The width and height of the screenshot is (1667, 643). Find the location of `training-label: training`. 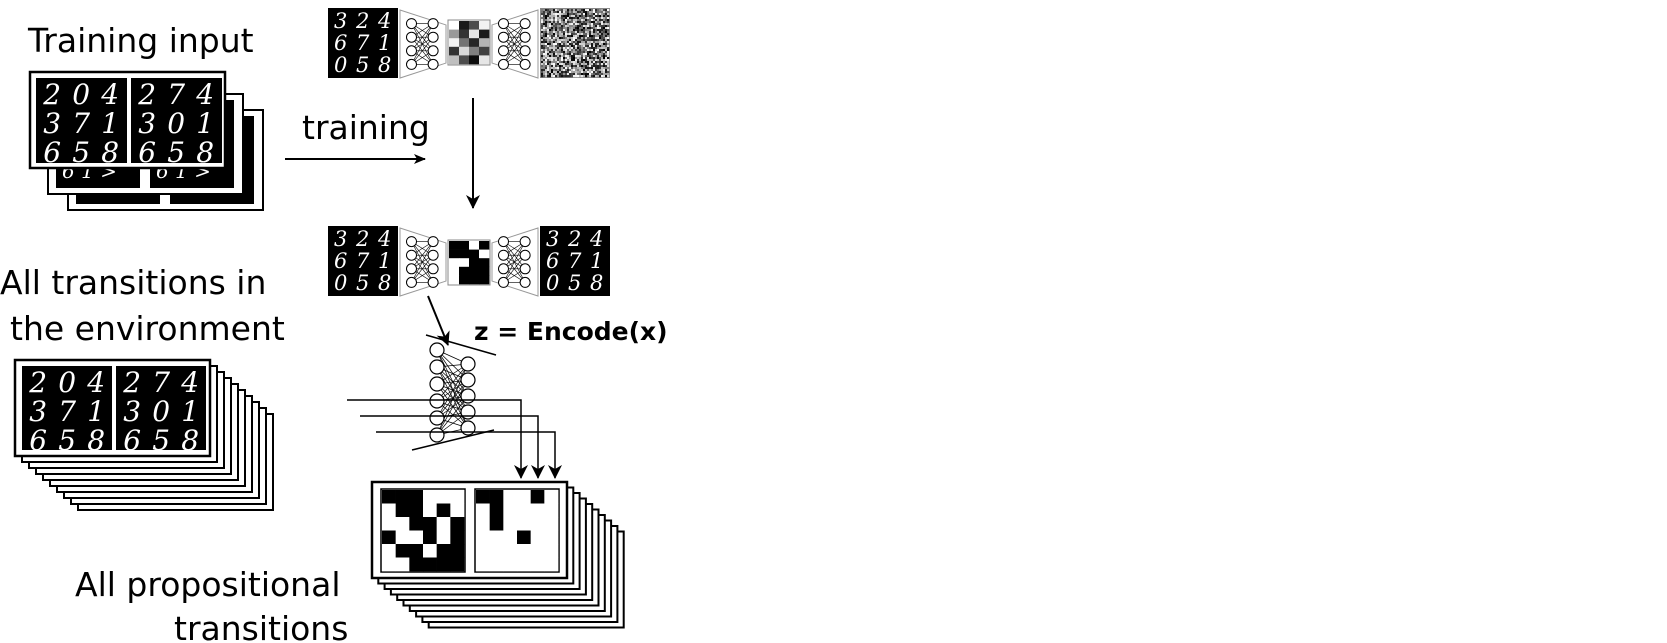

training-label: training is located at coordinates (366, 127).